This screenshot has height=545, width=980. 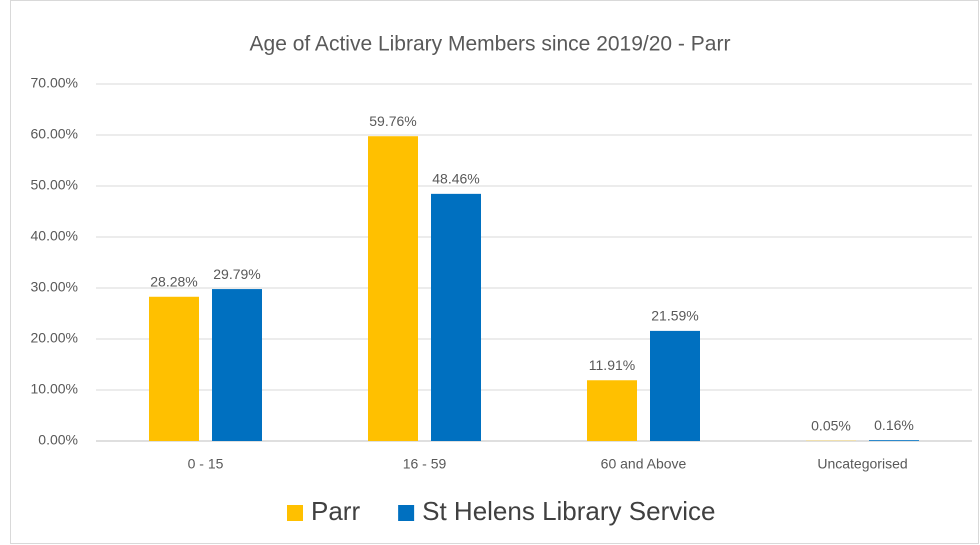 I want to click on value-label: 0.16%, so click(x=894, y=425).